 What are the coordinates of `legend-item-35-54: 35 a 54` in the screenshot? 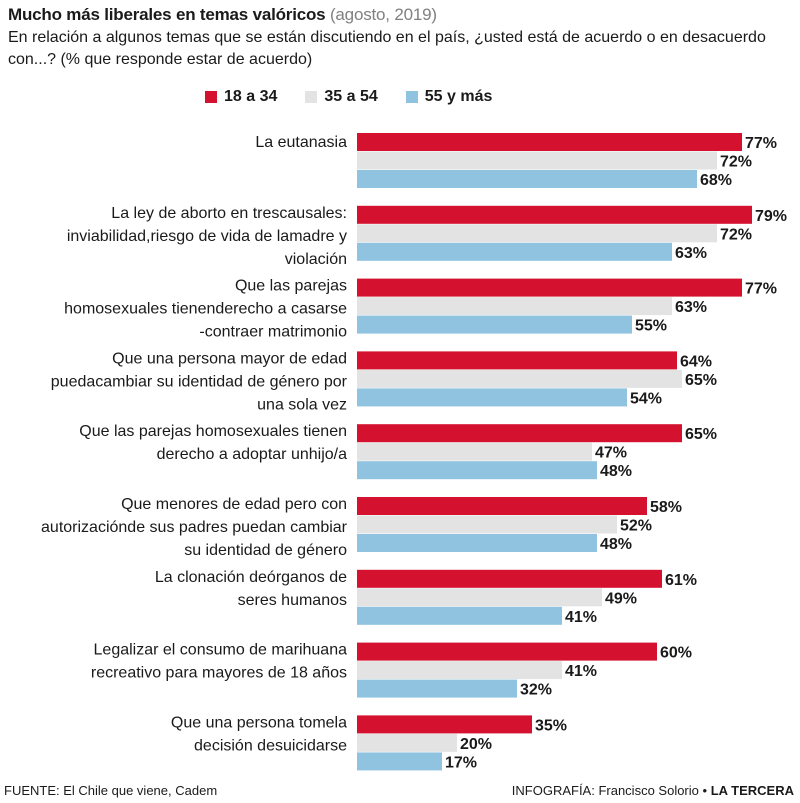 It's located at (341, 97).